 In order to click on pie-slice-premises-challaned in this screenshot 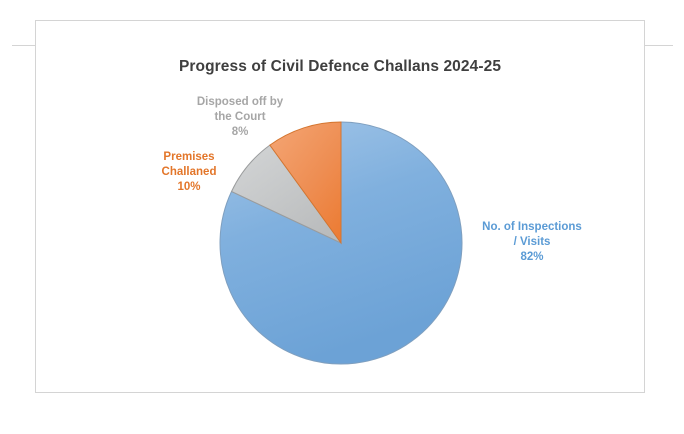, I will do `click(305, 183)`.